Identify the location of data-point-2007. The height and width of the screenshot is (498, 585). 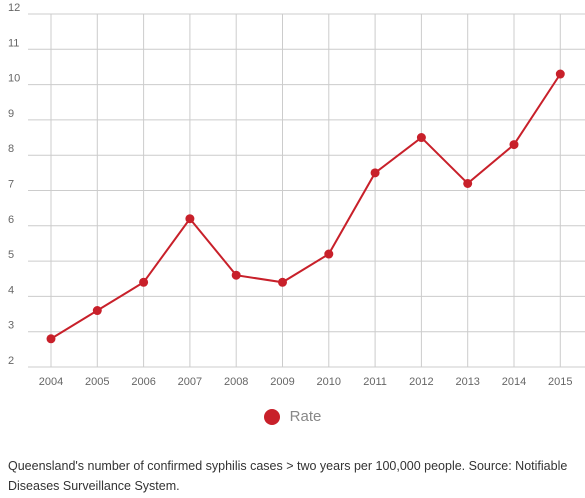
(190, 219).